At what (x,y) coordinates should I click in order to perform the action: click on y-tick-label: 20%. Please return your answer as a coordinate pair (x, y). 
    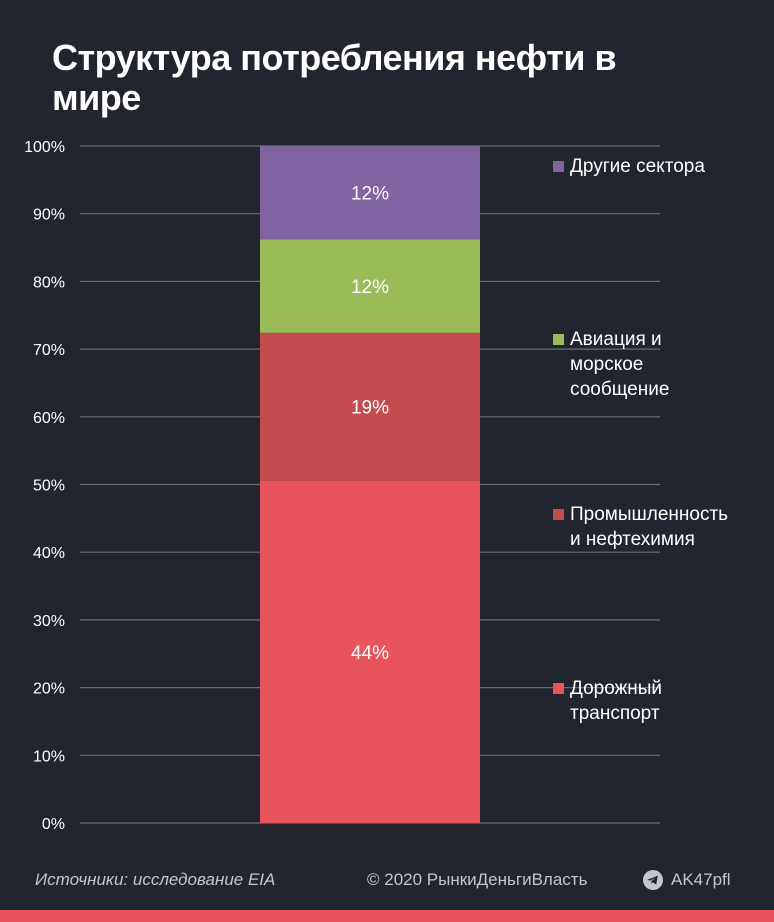
    Looking at the image, I should click on (49, 689).